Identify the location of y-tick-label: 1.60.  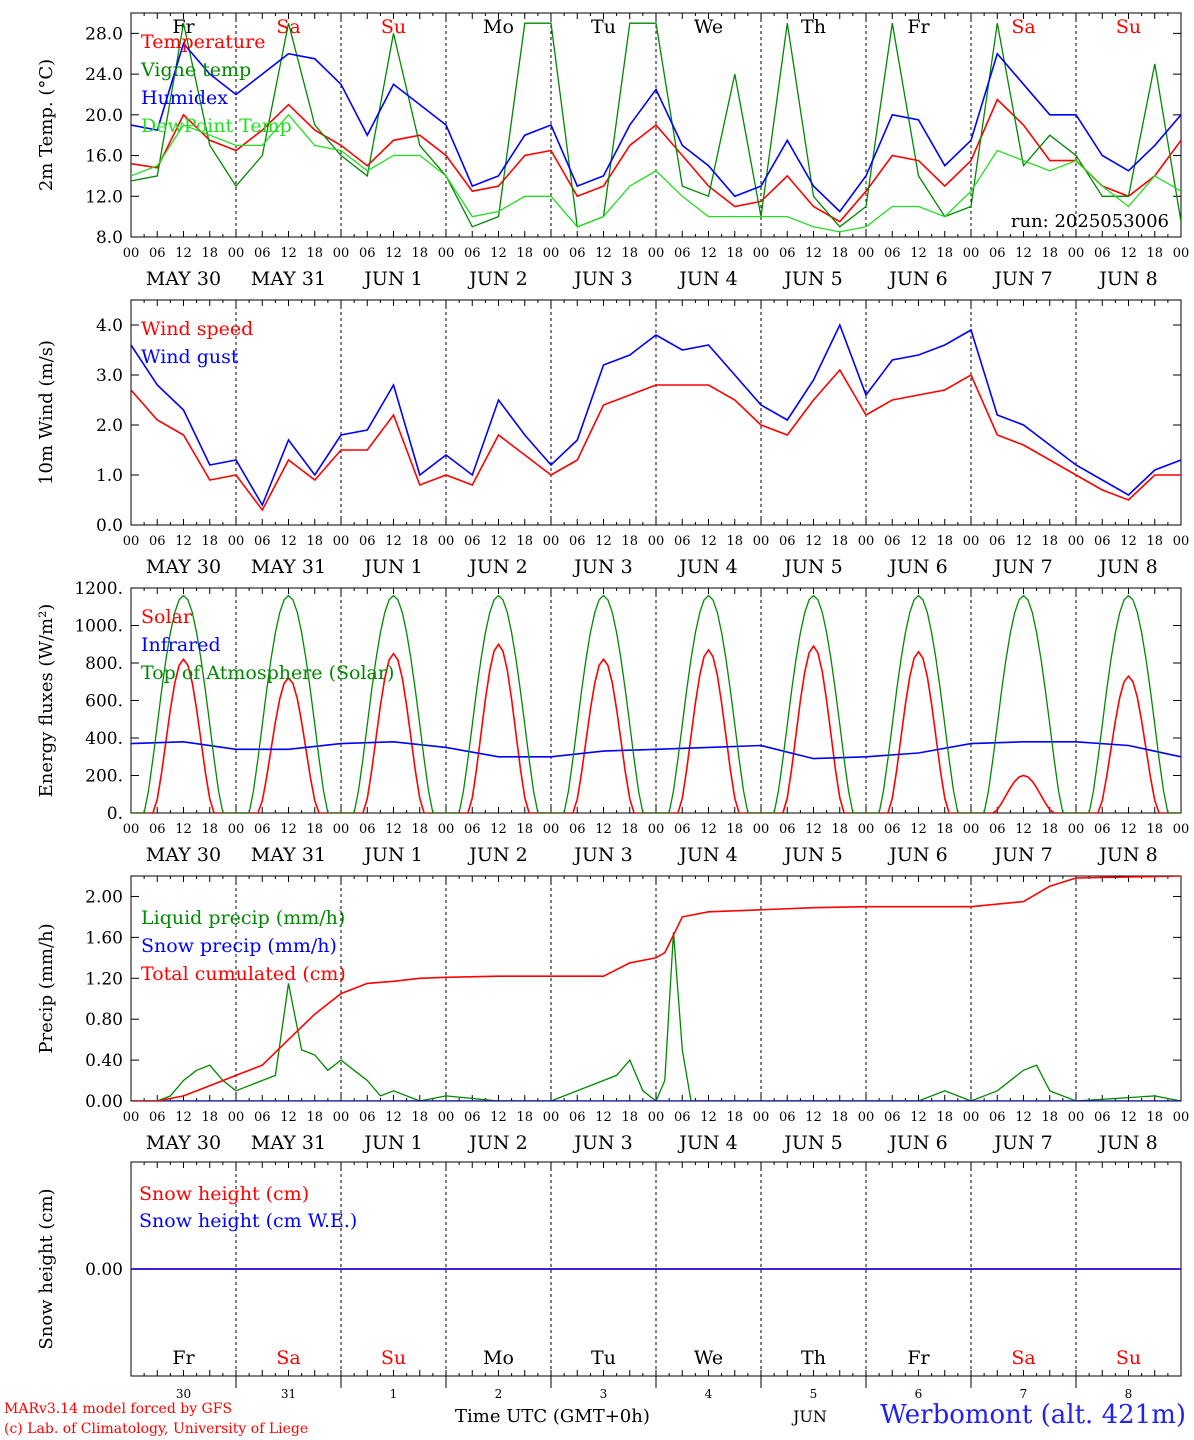
(104, 938).